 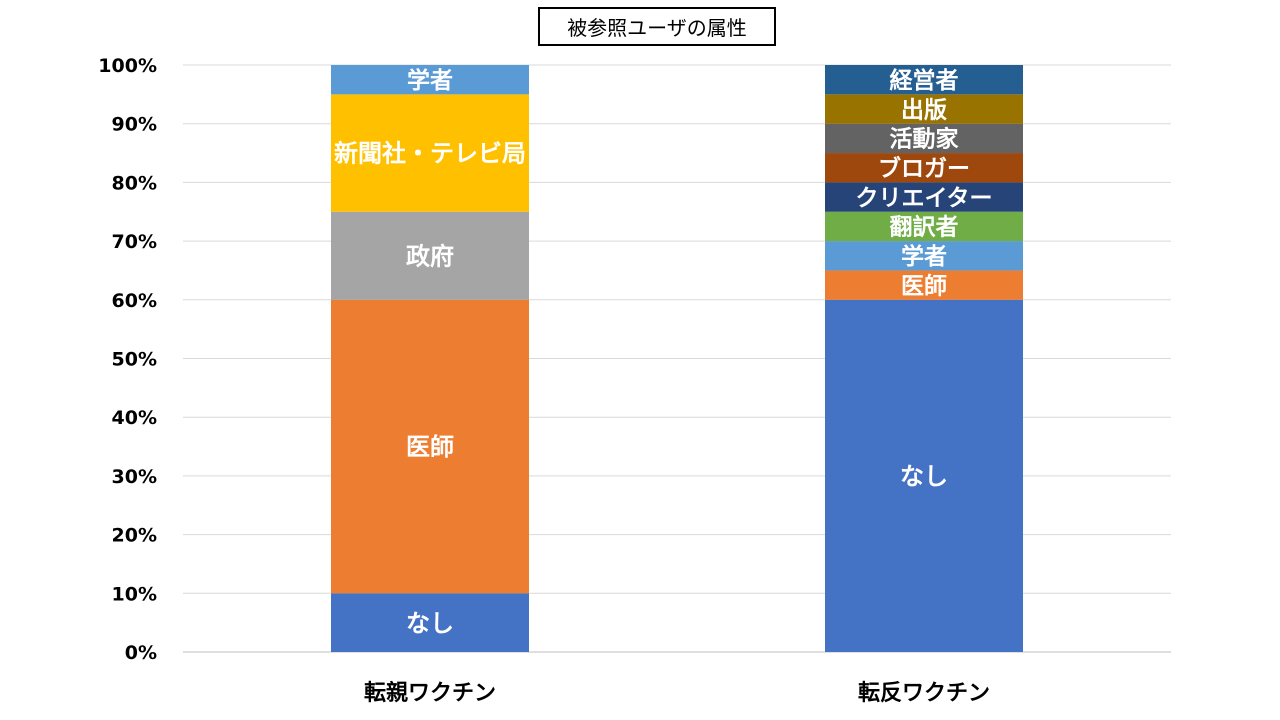 I want to click on segment-label: 新聞社・テレビ局, so click(x=430, y=154).